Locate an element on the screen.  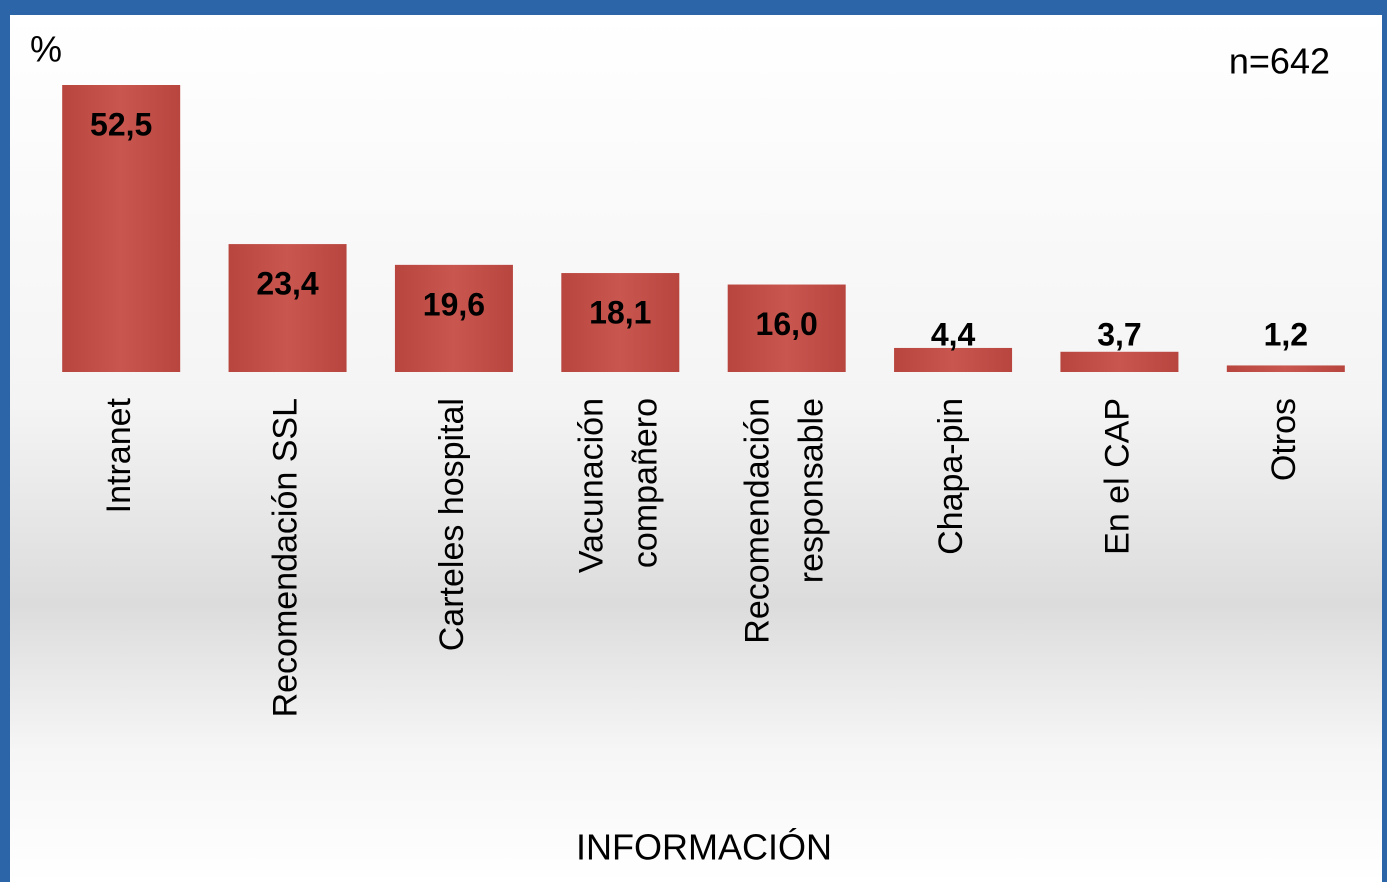
y-axis-label: % is located at coordinates (46, 49).